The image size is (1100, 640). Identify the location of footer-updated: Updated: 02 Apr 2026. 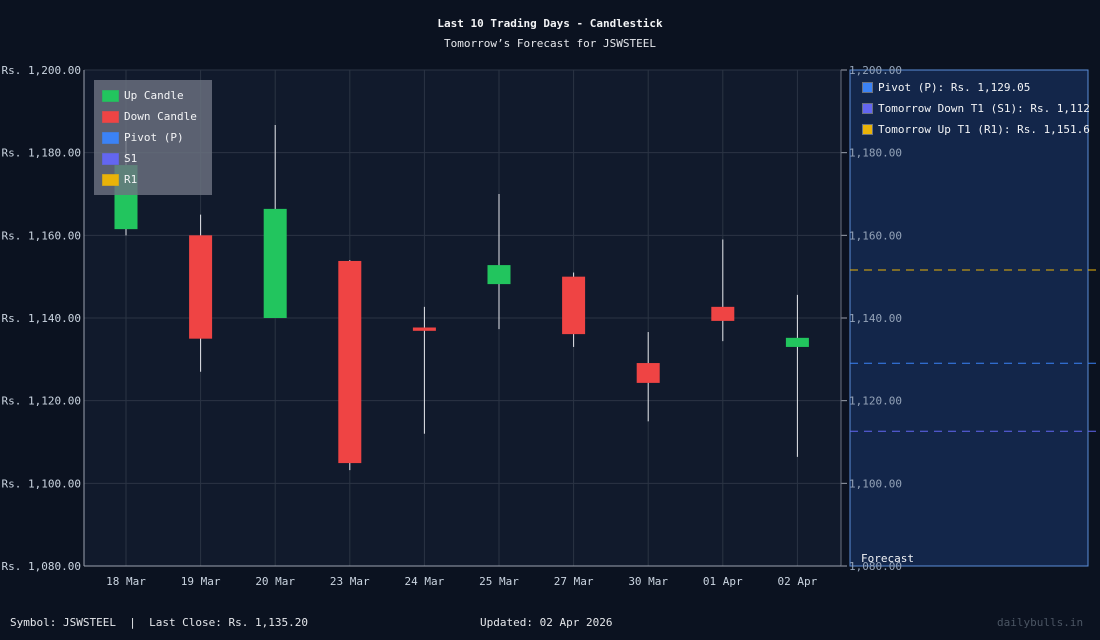
(546, 622).